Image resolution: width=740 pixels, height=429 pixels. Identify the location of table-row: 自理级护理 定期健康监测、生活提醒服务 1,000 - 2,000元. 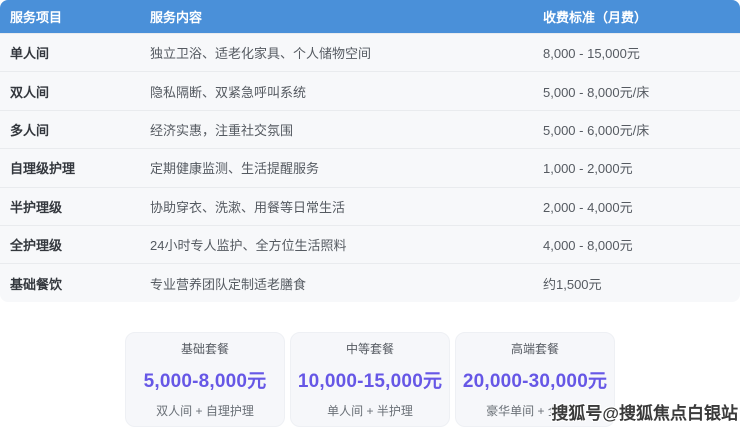
(370, 167).